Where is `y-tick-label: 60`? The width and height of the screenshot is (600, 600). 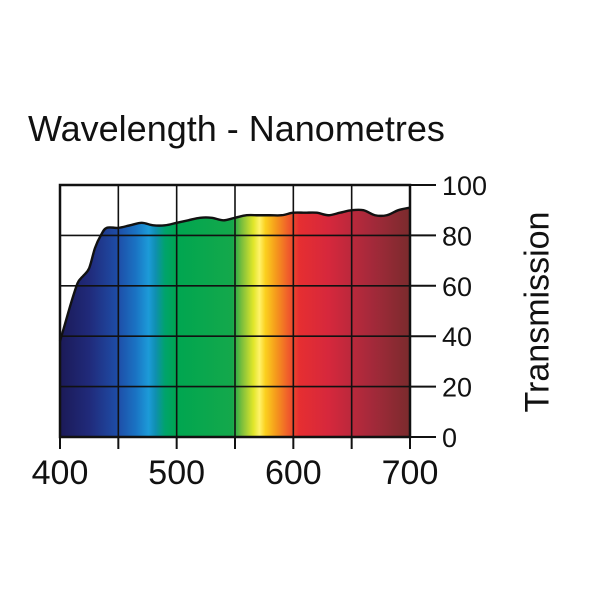 y-tick-label: 60 is located at coordinates (457, 287).